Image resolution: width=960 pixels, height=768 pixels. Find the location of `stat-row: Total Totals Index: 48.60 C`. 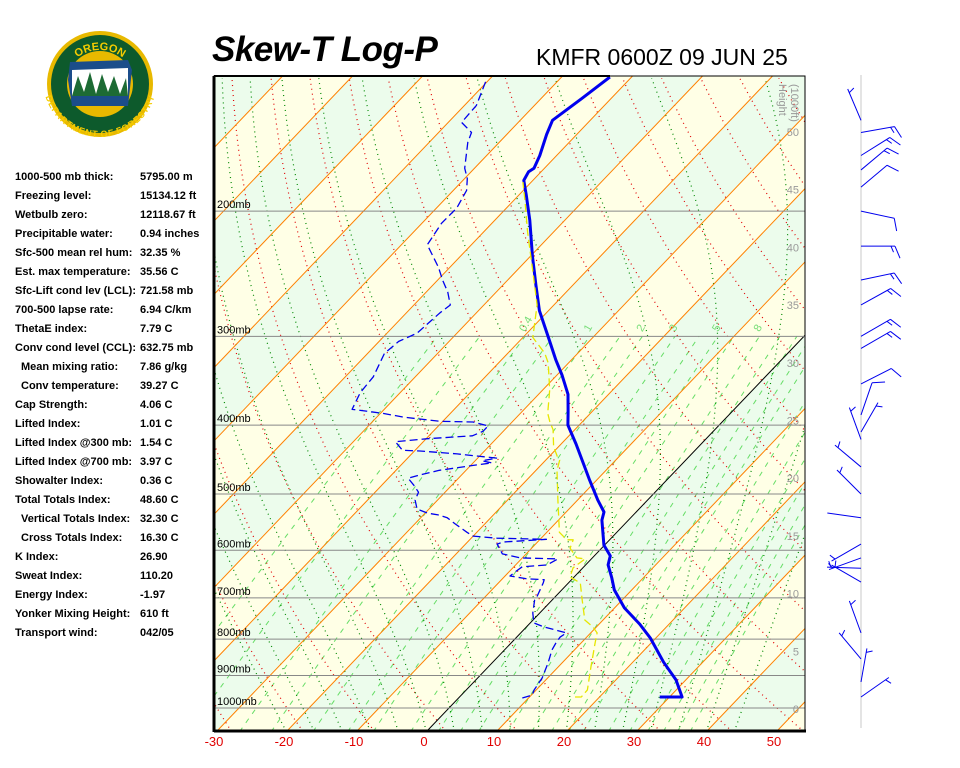

stat-row: Total Totals Index: 48.60 C is located at coordinates (115, 500).